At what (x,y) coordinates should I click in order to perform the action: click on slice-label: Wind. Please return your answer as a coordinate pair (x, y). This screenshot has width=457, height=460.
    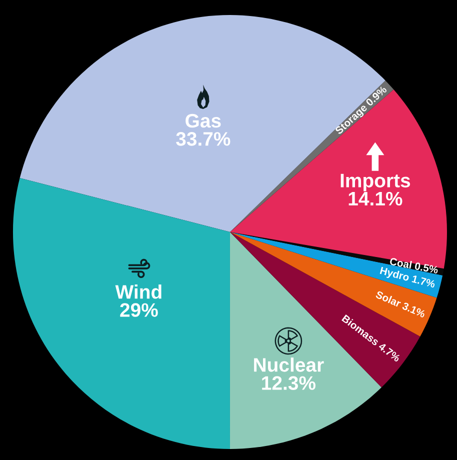
    Looking at the image, I should click on (138, 291).